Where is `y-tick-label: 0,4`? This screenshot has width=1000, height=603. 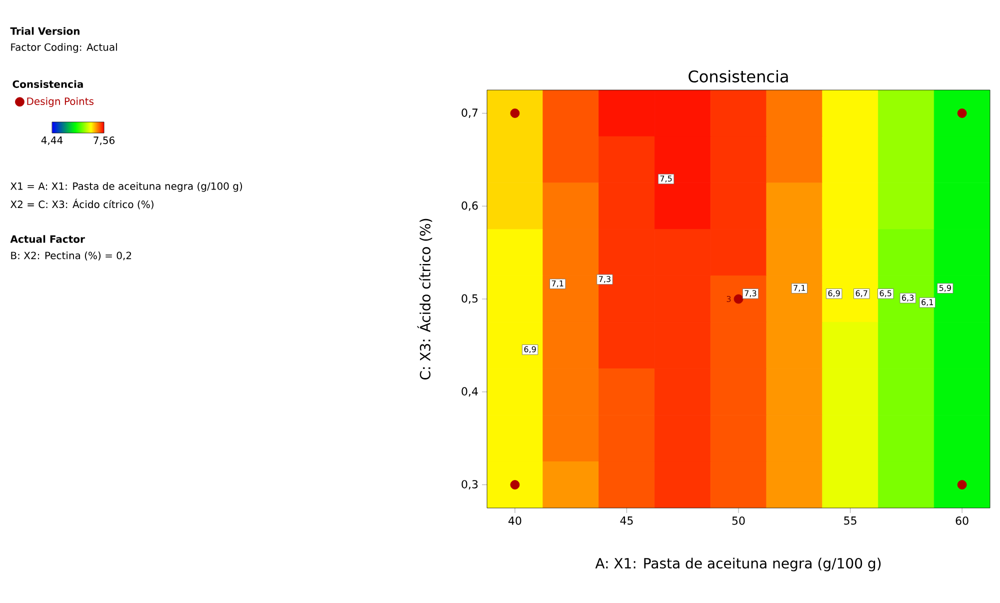
y-tick-label: 0,4 is located at coordinates (470, 392).